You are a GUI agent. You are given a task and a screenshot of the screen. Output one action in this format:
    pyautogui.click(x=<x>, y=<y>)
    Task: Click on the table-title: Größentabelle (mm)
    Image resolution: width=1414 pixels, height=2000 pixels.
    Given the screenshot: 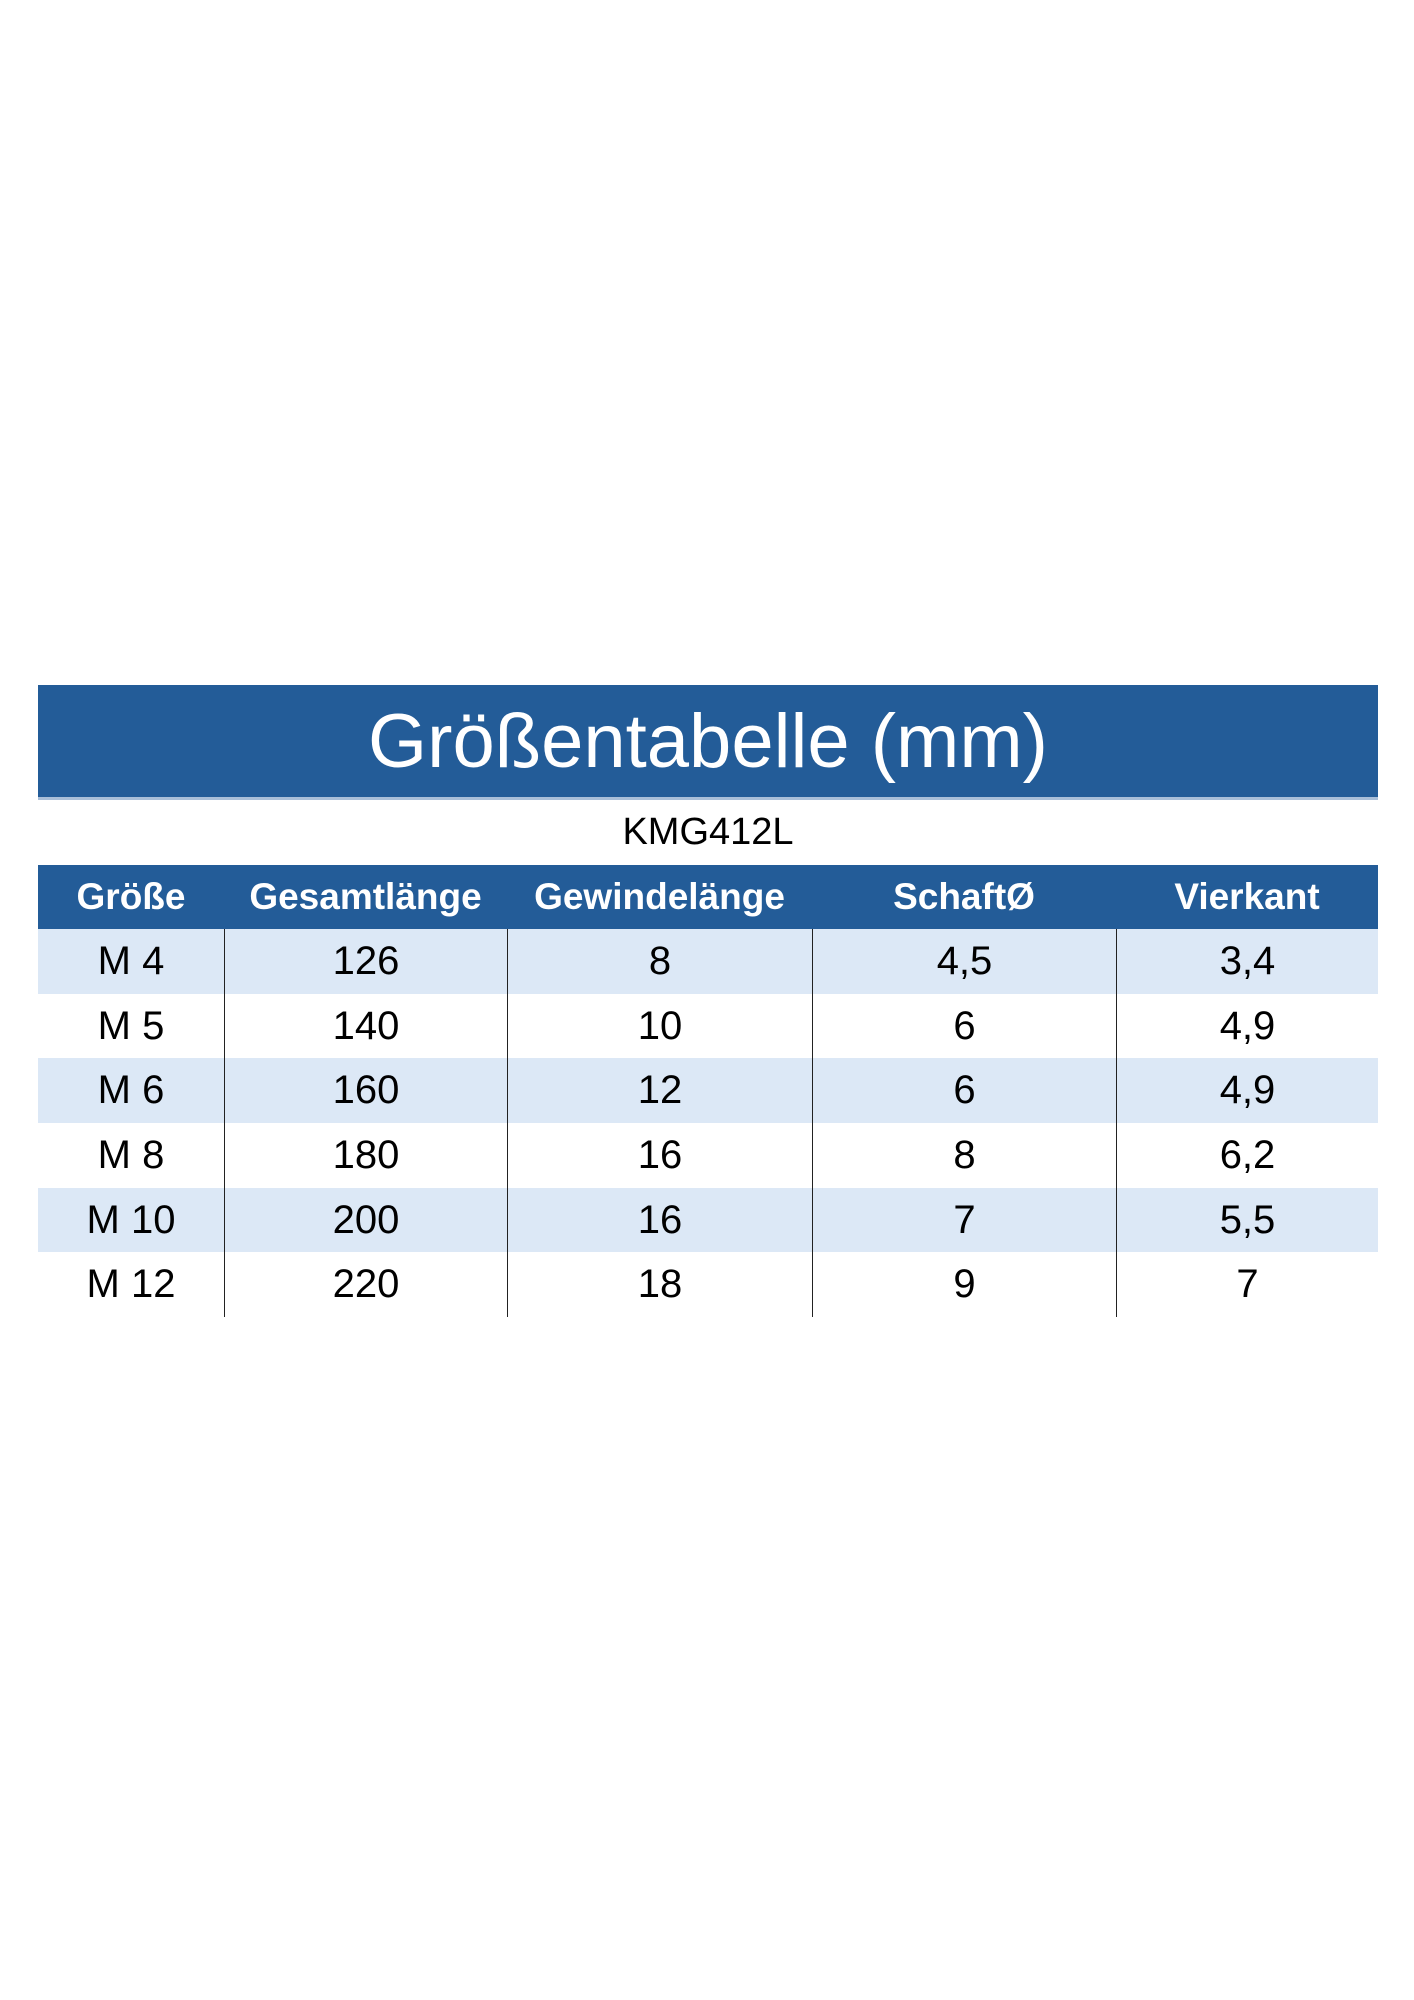 What is the action you would take?
    pyautogui.click(x=708, y=741)
    